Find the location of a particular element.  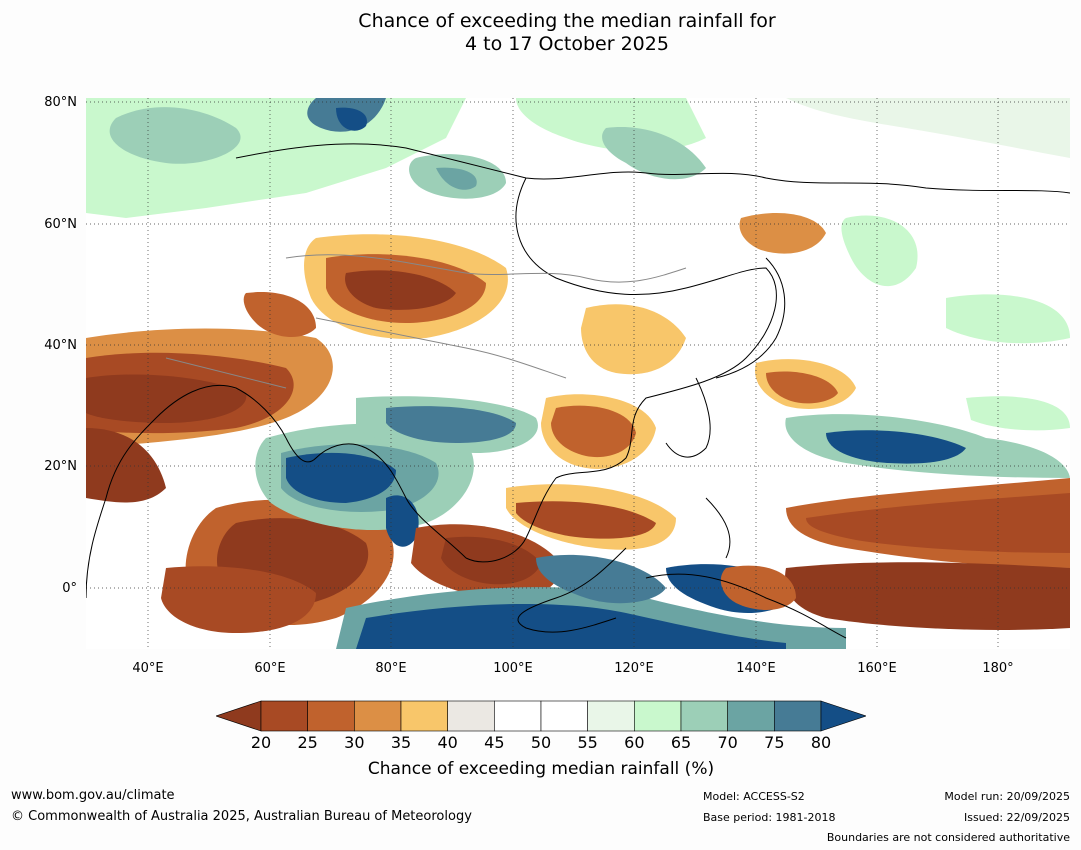

region-africa-sea is located at coordinates (277, 566).